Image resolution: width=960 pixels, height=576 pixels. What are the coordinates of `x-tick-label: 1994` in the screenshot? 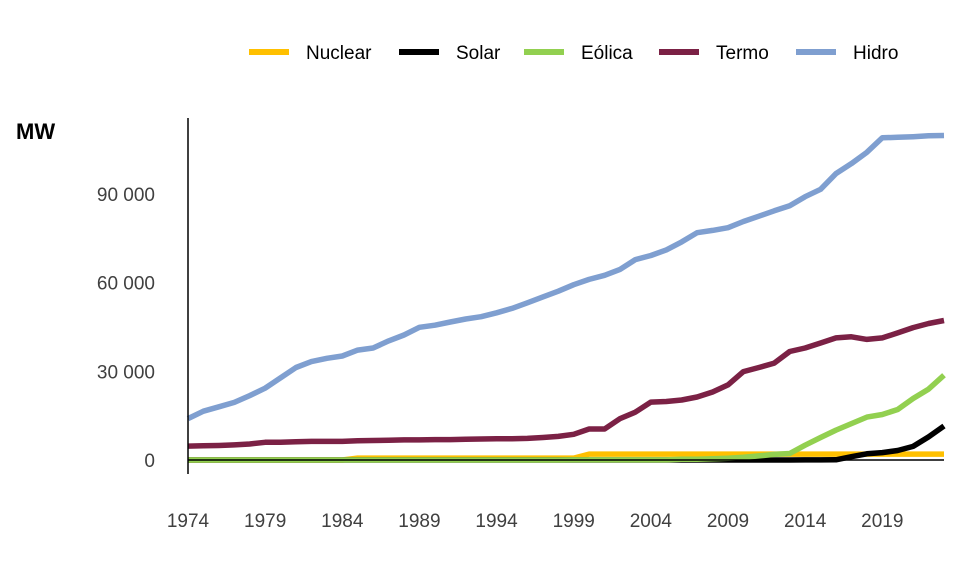 It's located at (496, 521).